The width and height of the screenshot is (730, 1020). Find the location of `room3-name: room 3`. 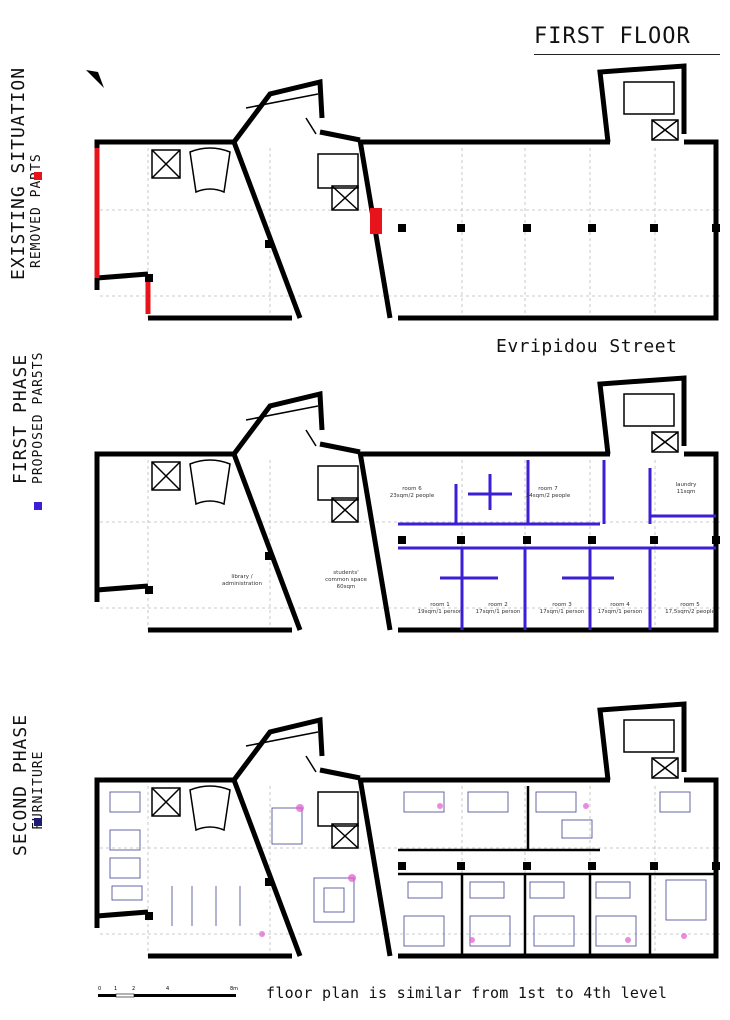

room3-name: room 3 is located at coordinates (562, 605).